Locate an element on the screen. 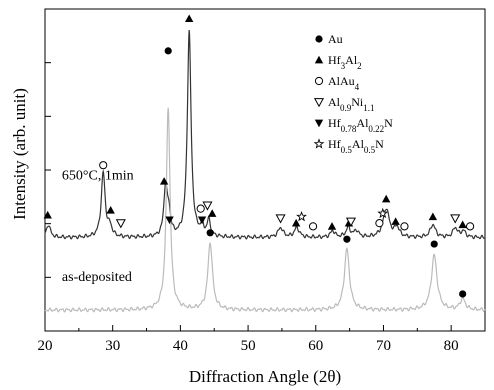 This screenshot has width=494, height=390. legend-label-part: 1.1 is located at coordinates (368, 108).